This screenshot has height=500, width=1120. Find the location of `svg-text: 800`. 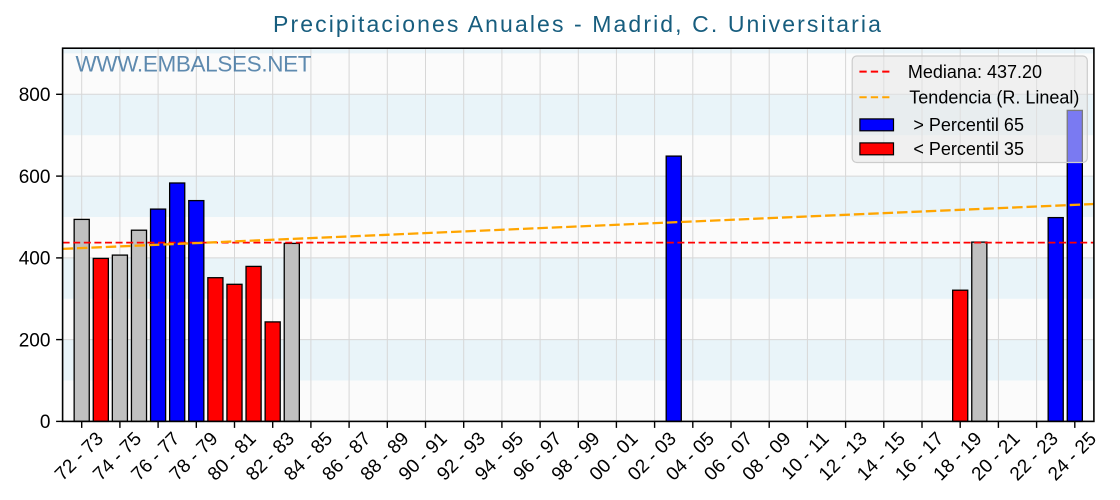

svg-text: 800 is located at coordinates (35, 95).